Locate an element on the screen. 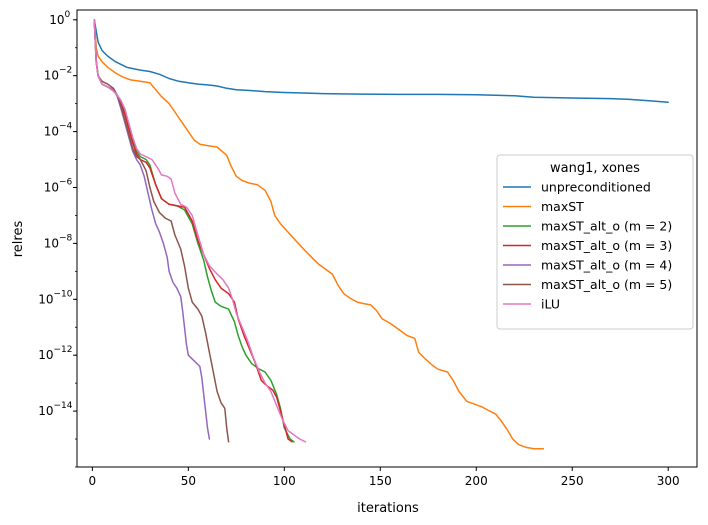  y-tick-label-0: 10 is located at coordinates (56, 20).